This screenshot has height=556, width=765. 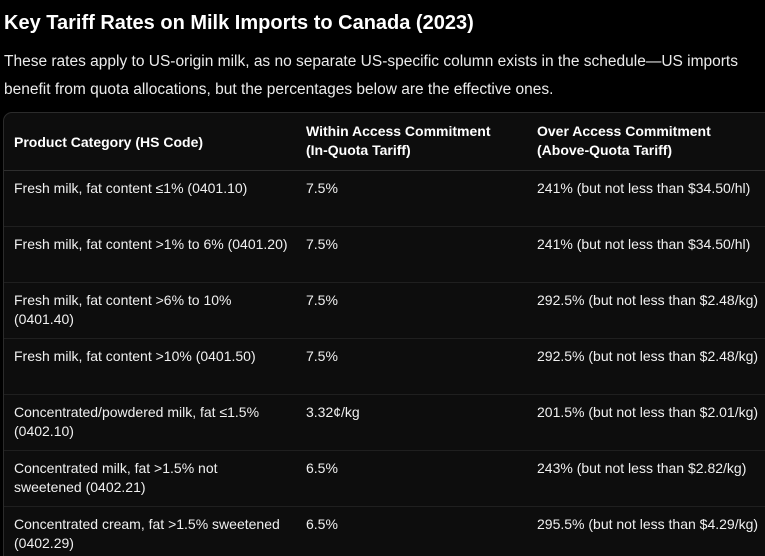 What do you see at coordinates (605, 150) in the screenshot?
I see `header-over-access-line2: (Above-Quota Tariff)` at bounding box center [605, 150].